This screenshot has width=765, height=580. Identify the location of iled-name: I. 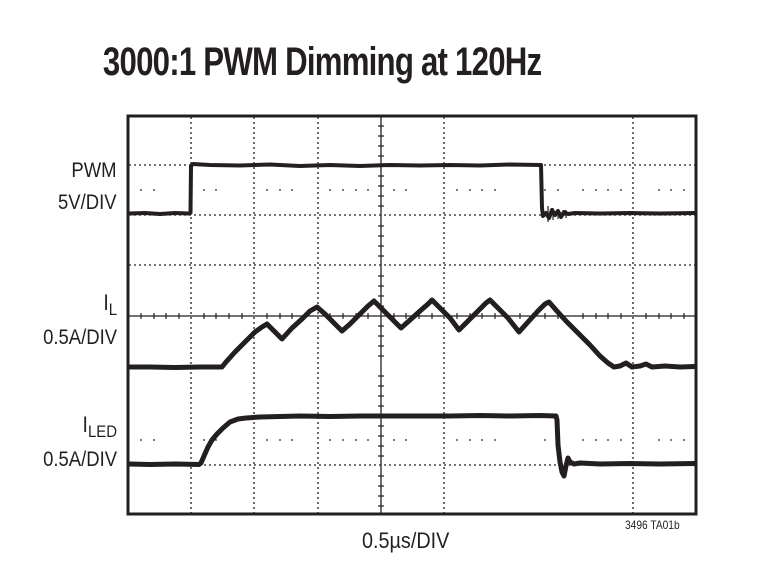
(85, 424).